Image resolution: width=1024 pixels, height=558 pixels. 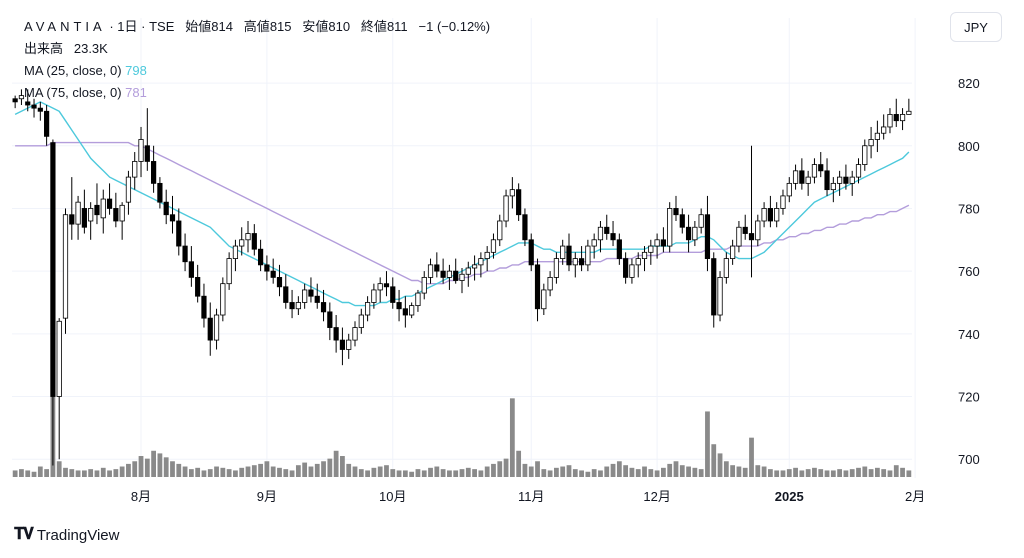 I want to click on close-value: 811, so click(x=397, y=26).